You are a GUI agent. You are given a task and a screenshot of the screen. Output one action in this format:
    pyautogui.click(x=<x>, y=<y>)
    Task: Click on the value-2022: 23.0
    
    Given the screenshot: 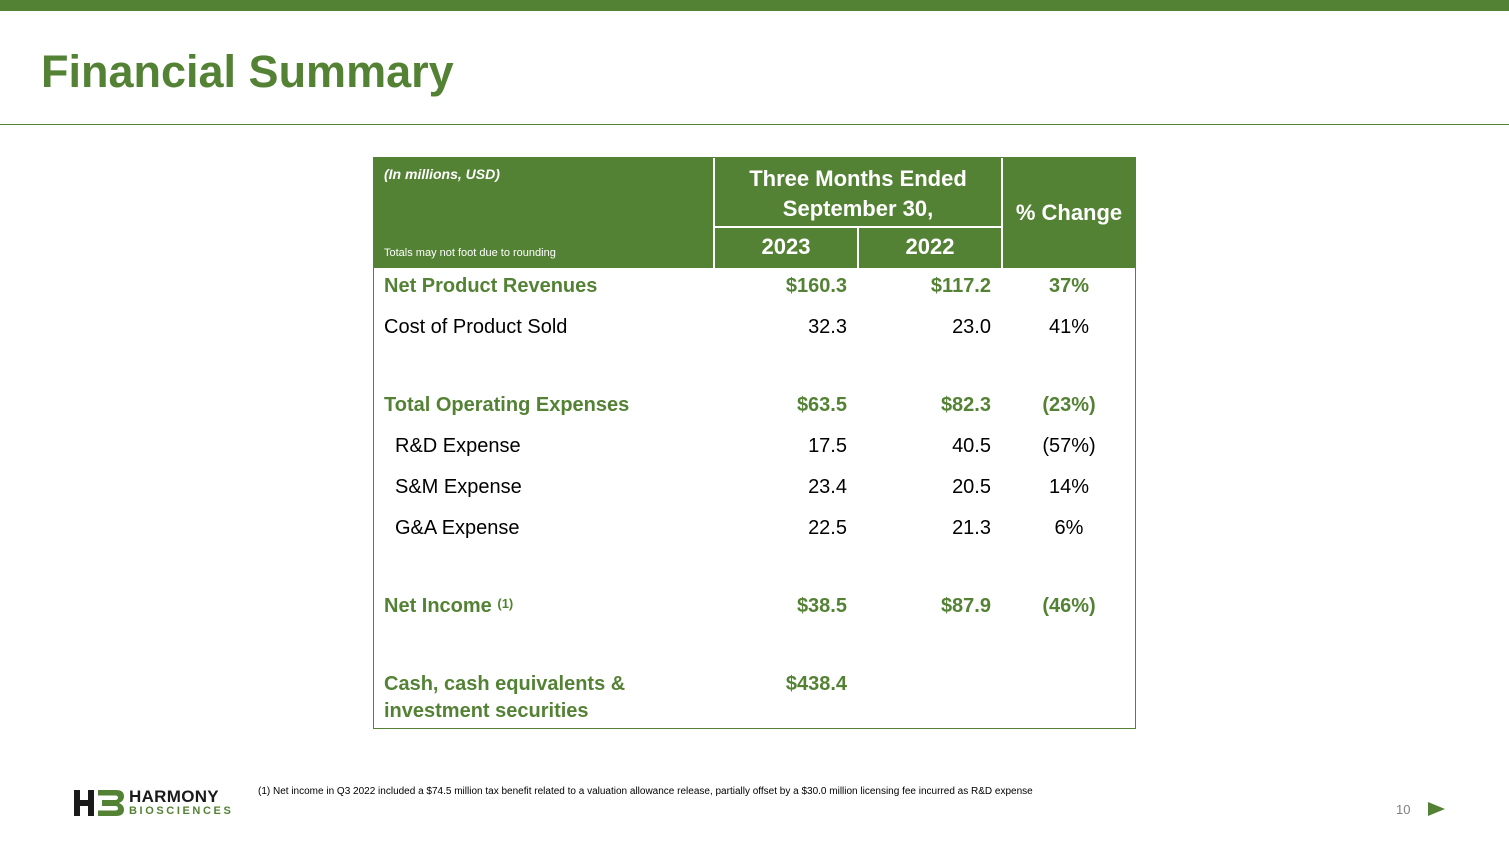 What is the action you would take?
    pyautogui.click(x=971, y=327)
    